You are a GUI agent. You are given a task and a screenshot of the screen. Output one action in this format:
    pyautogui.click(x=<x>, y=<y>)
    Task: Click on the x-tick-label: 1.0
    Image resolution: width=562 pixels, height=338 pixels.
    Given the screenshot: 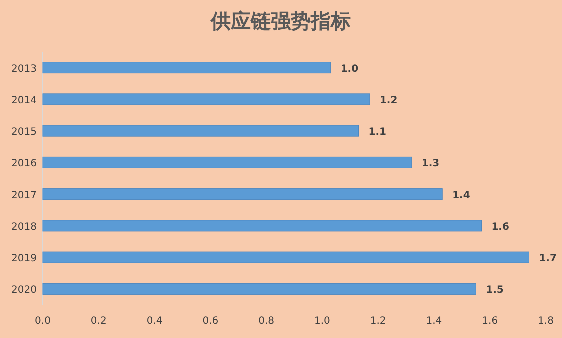 What is the action you would take?
    pyautogui.click(x=322, y=321)
    